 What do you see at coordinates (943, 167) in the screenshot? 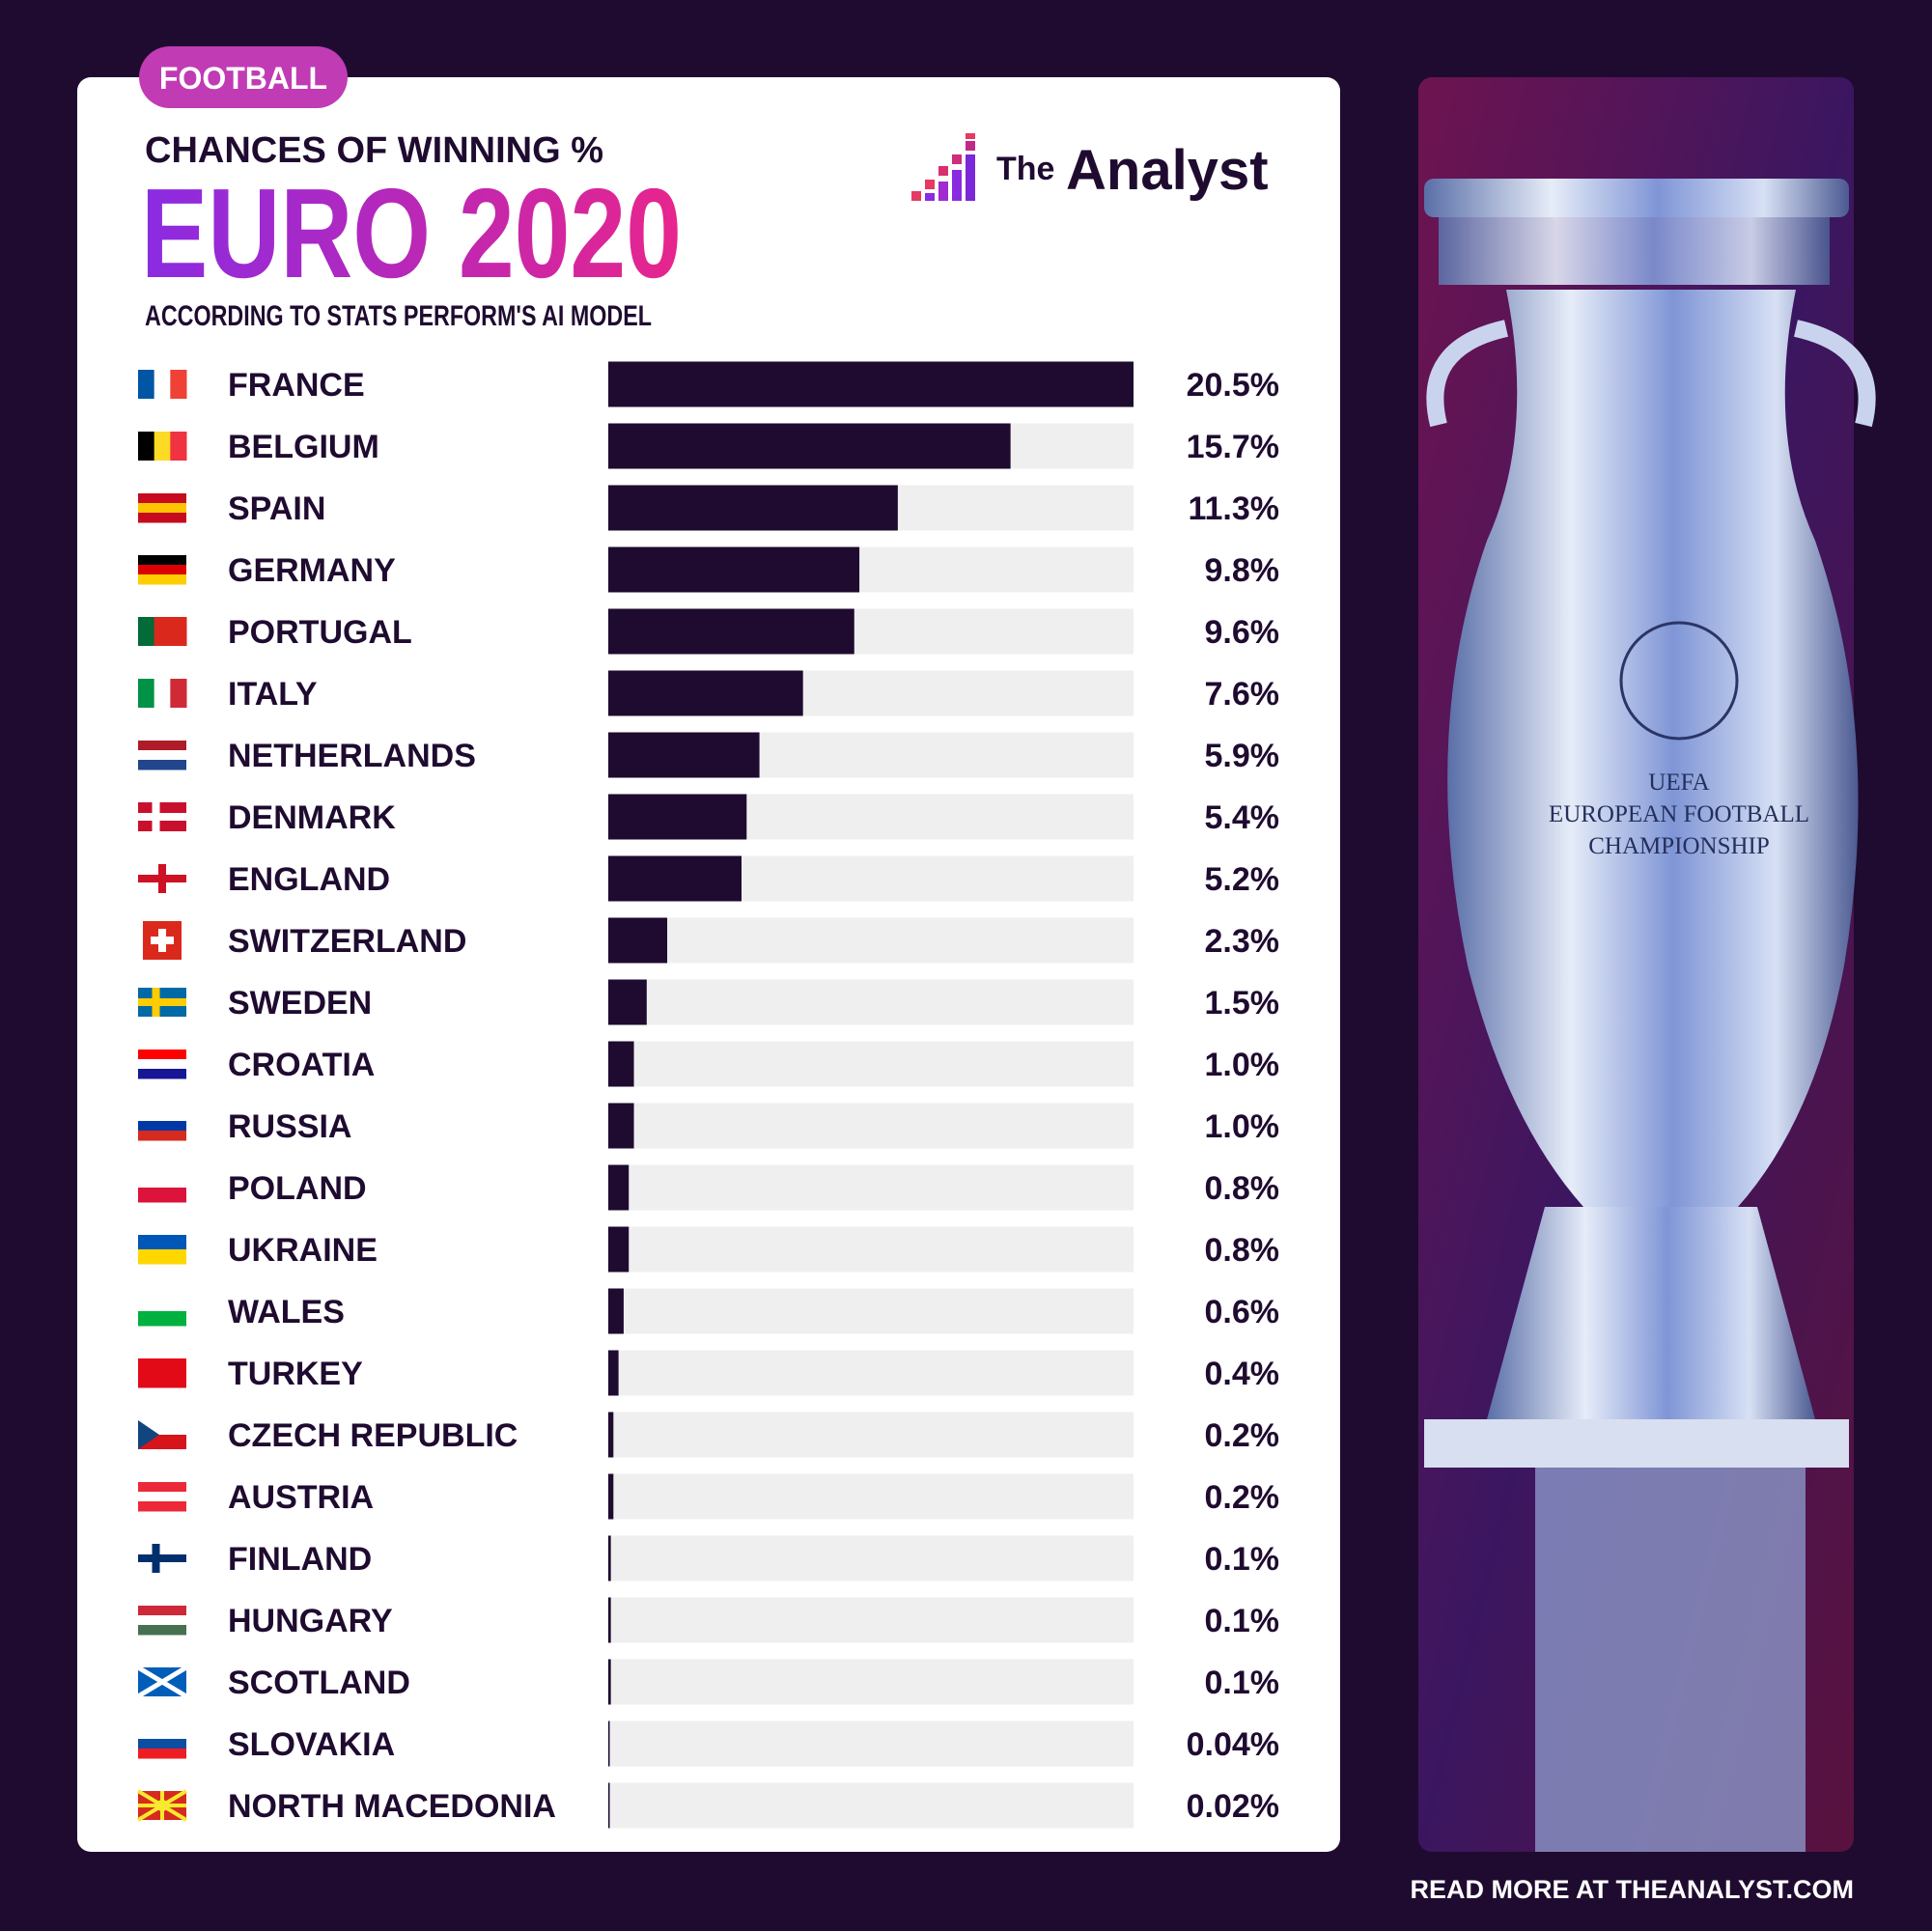
I see `logo-icon` at bounding box center [943, 167].